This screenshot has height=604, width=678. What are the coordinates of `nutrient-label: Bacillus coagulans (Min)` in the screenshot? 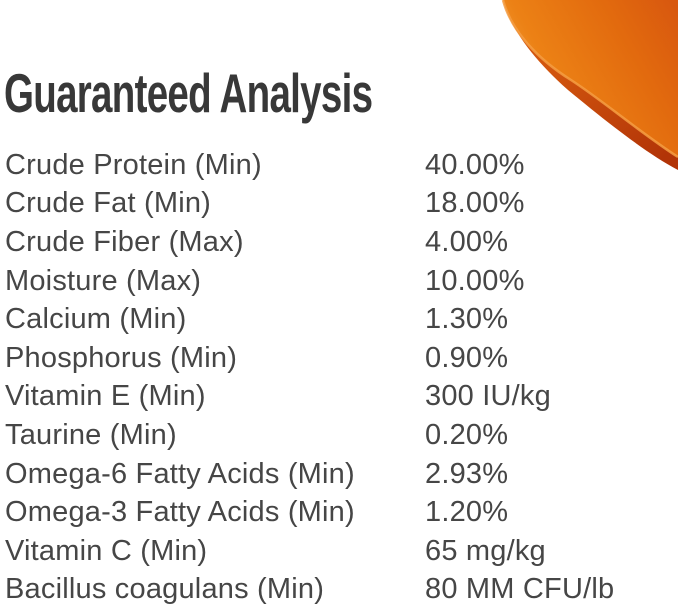 It's located at (165, 588).